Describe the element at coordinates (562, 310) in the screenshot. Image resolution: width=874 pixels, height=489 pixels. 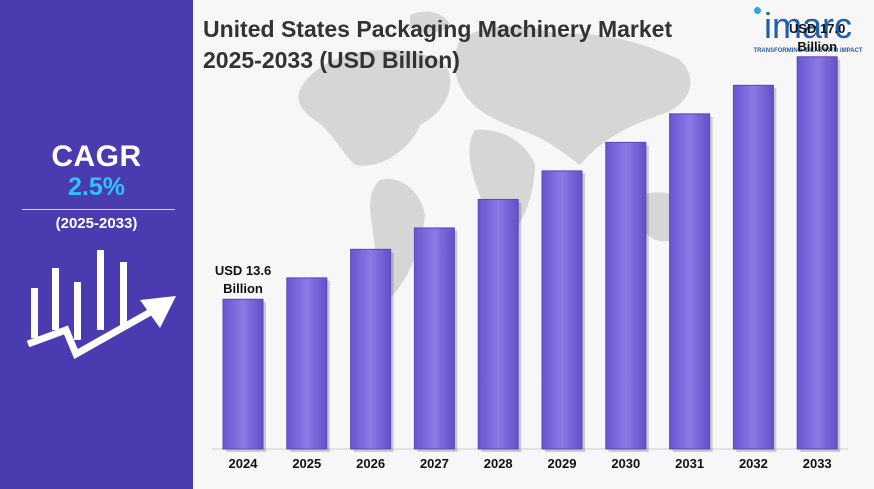
I see `bar-2029` at that location.